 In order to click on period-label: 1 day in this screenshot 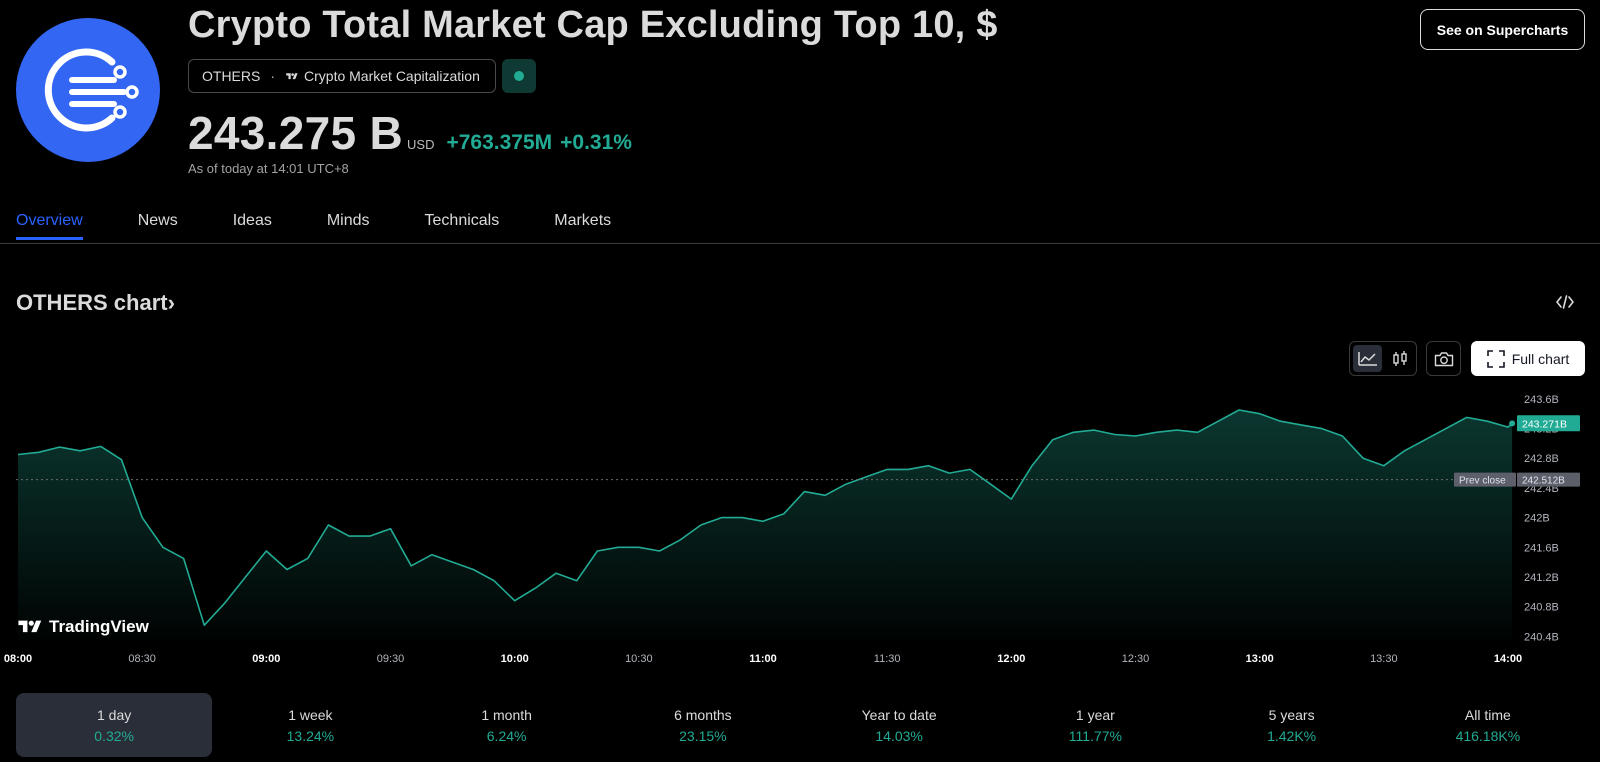, I will do `click(114, 714)`.